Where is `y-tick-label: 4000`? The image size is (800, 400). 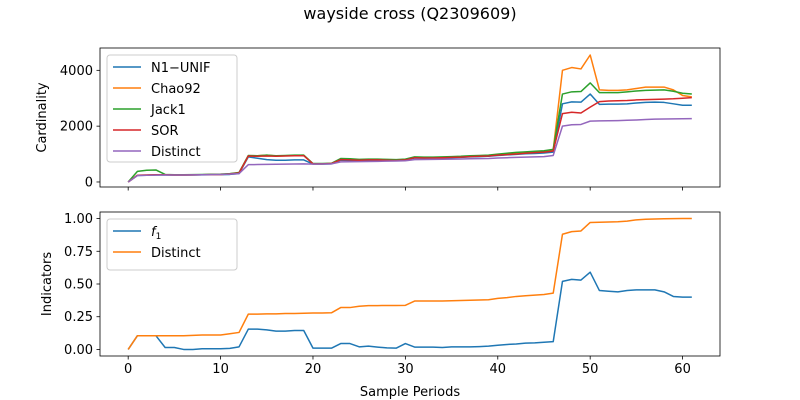
y-tick-label: 4000 is located at coordinates (76, 71).